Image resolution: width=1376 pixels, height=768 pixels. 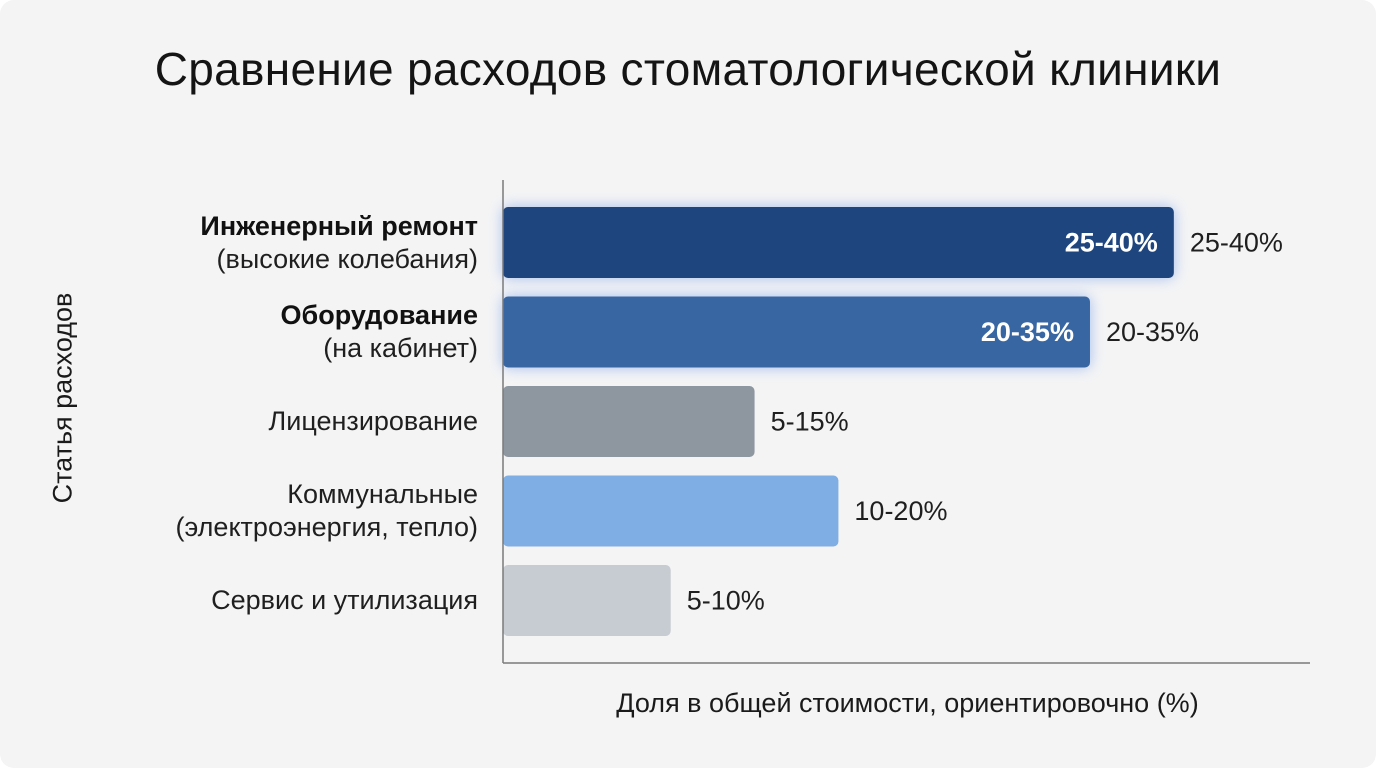 I want to click on category-name: Лицензирование, so click(x=373, y=421).